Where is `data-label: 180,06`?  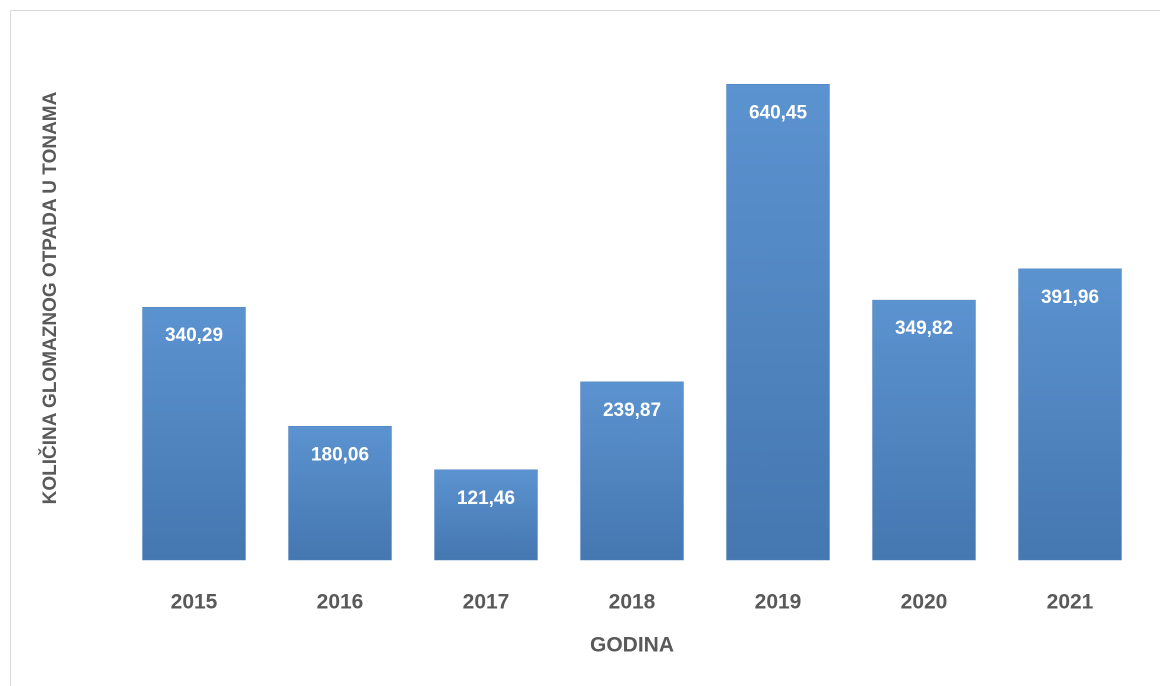 data-label: 180,06 is located at coordinates (340, 454).